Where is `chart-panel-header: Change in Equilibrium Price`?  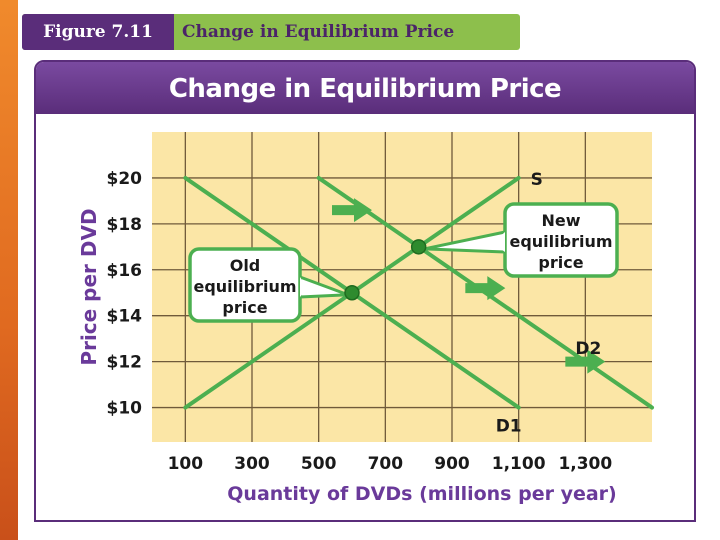 chart-panel-header: Change in Equilibrium Price is located at coordinates (365, 88).